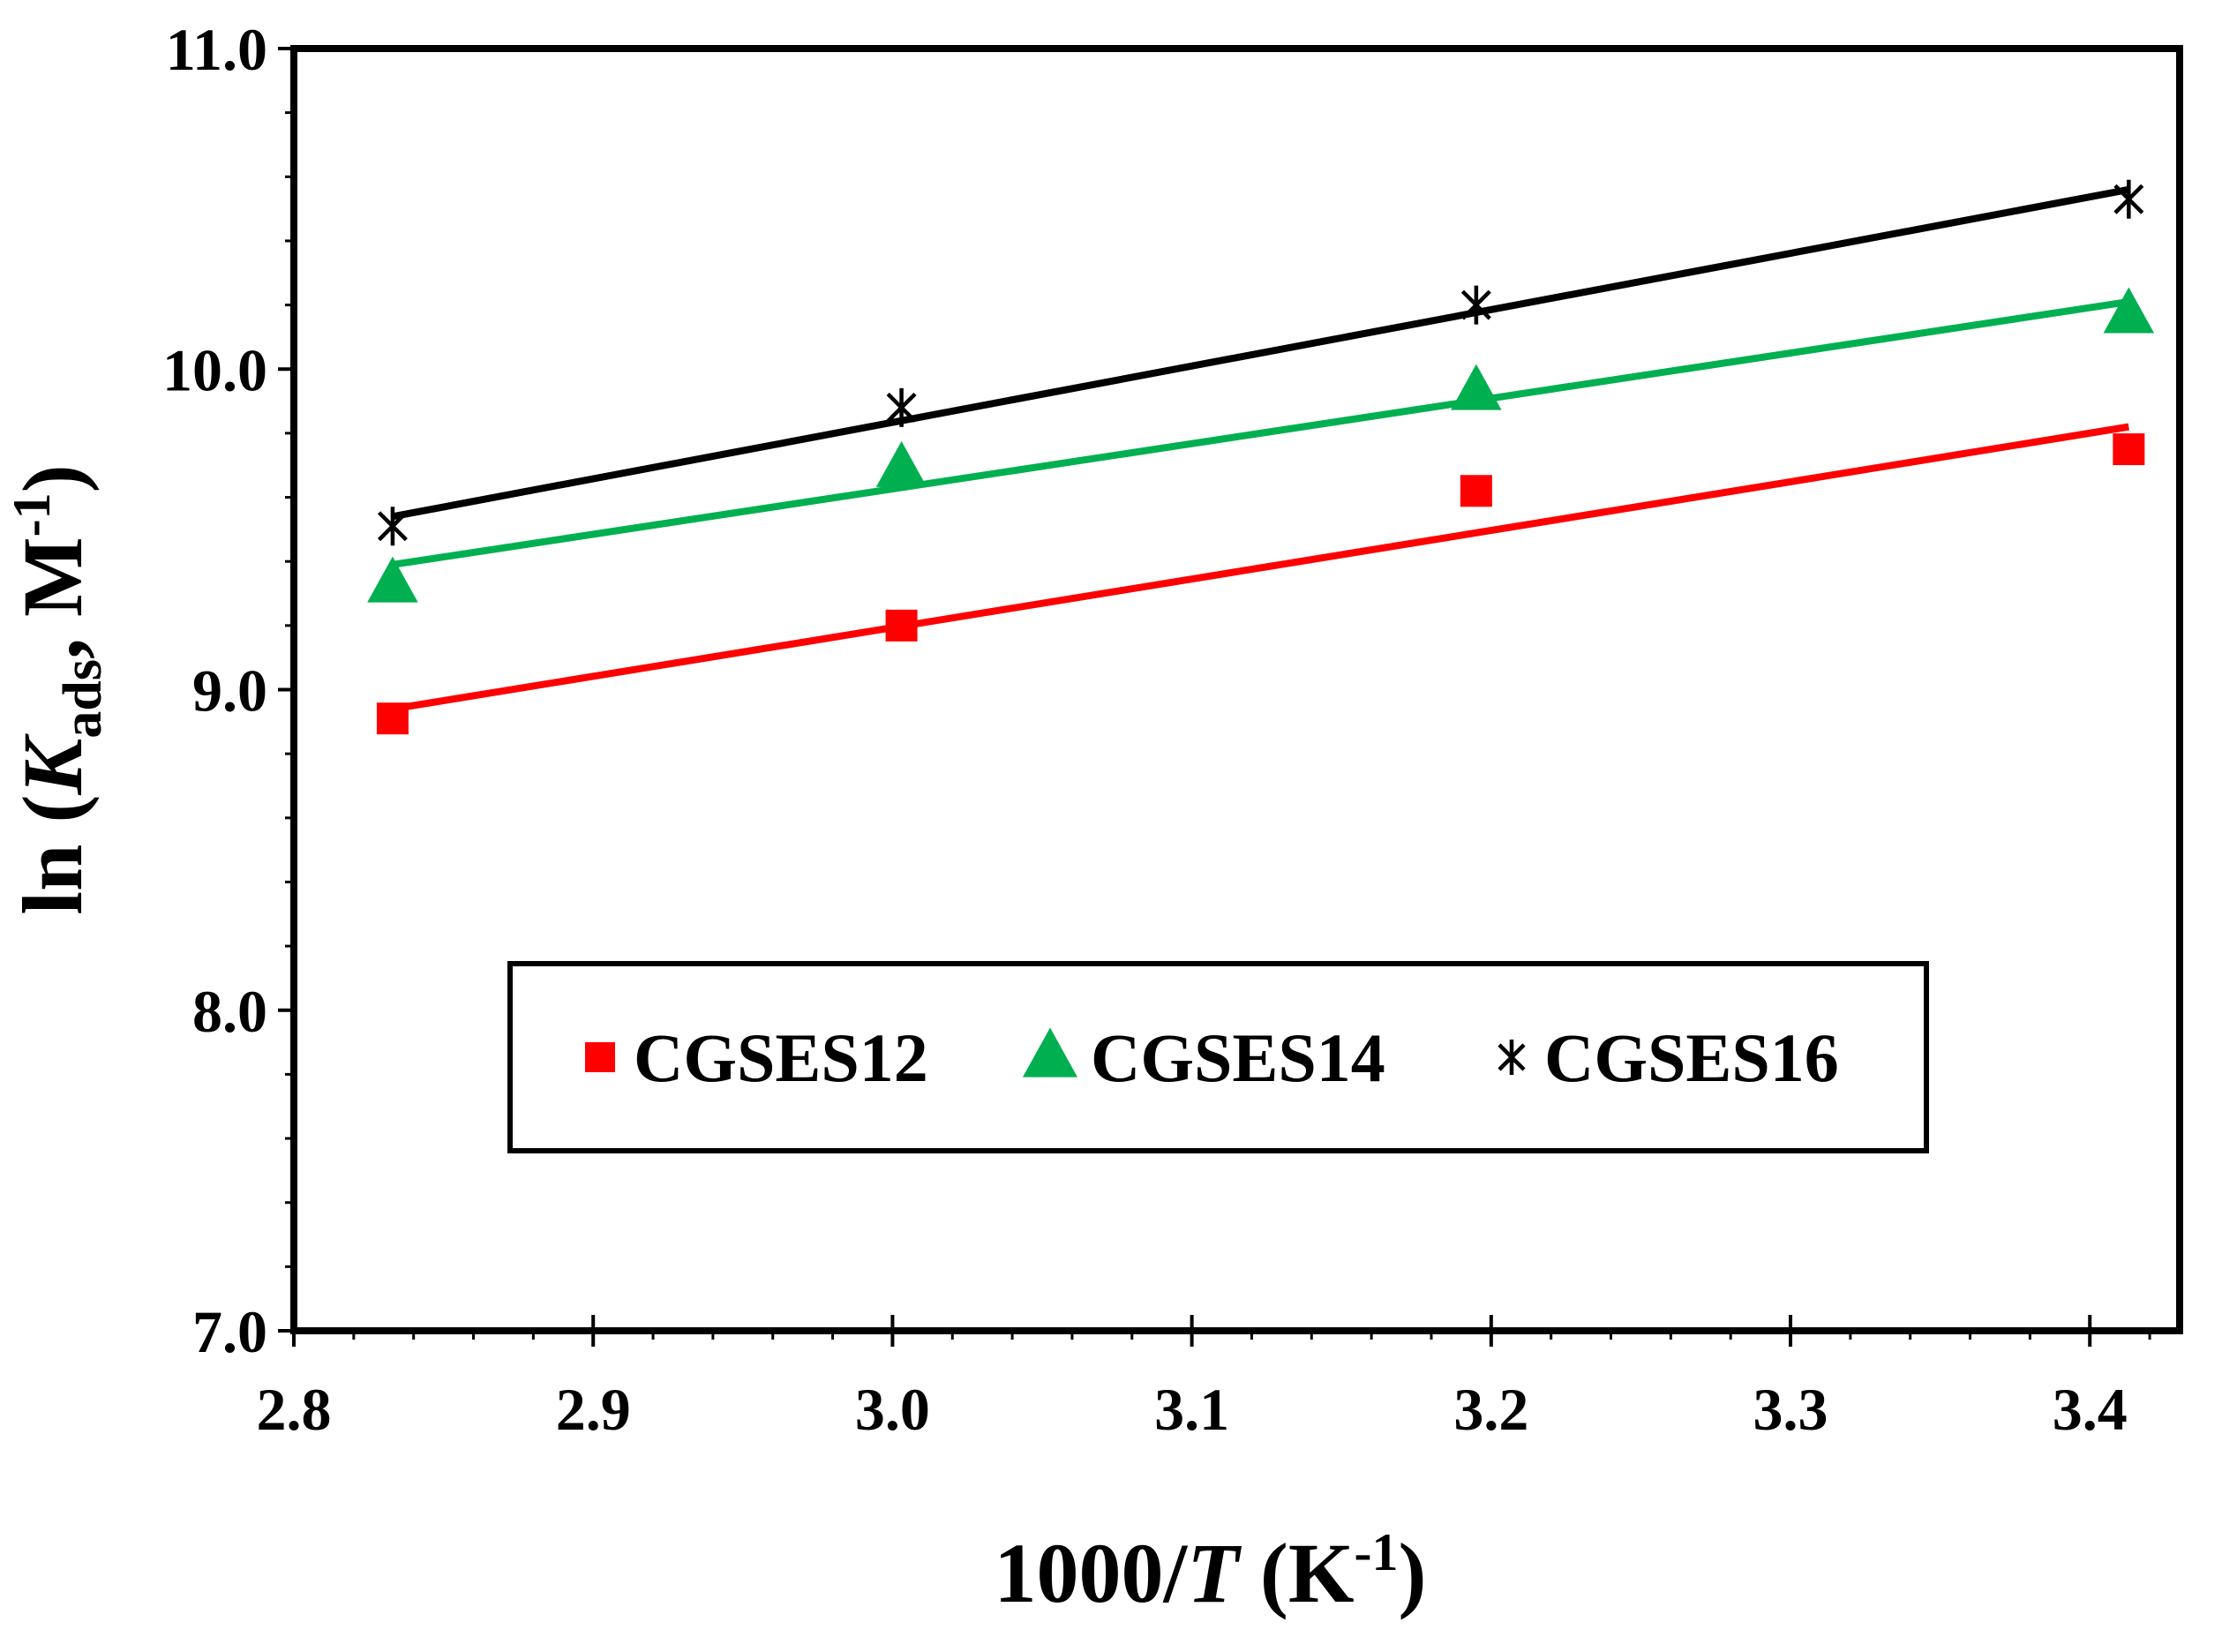 The image size is (2222, 1652). What do you see at coordinates (1211, 1571) in the screenshot?
I see `x-axis-title: 1000/T (K-1)` at bounding box center [1211, 1571].